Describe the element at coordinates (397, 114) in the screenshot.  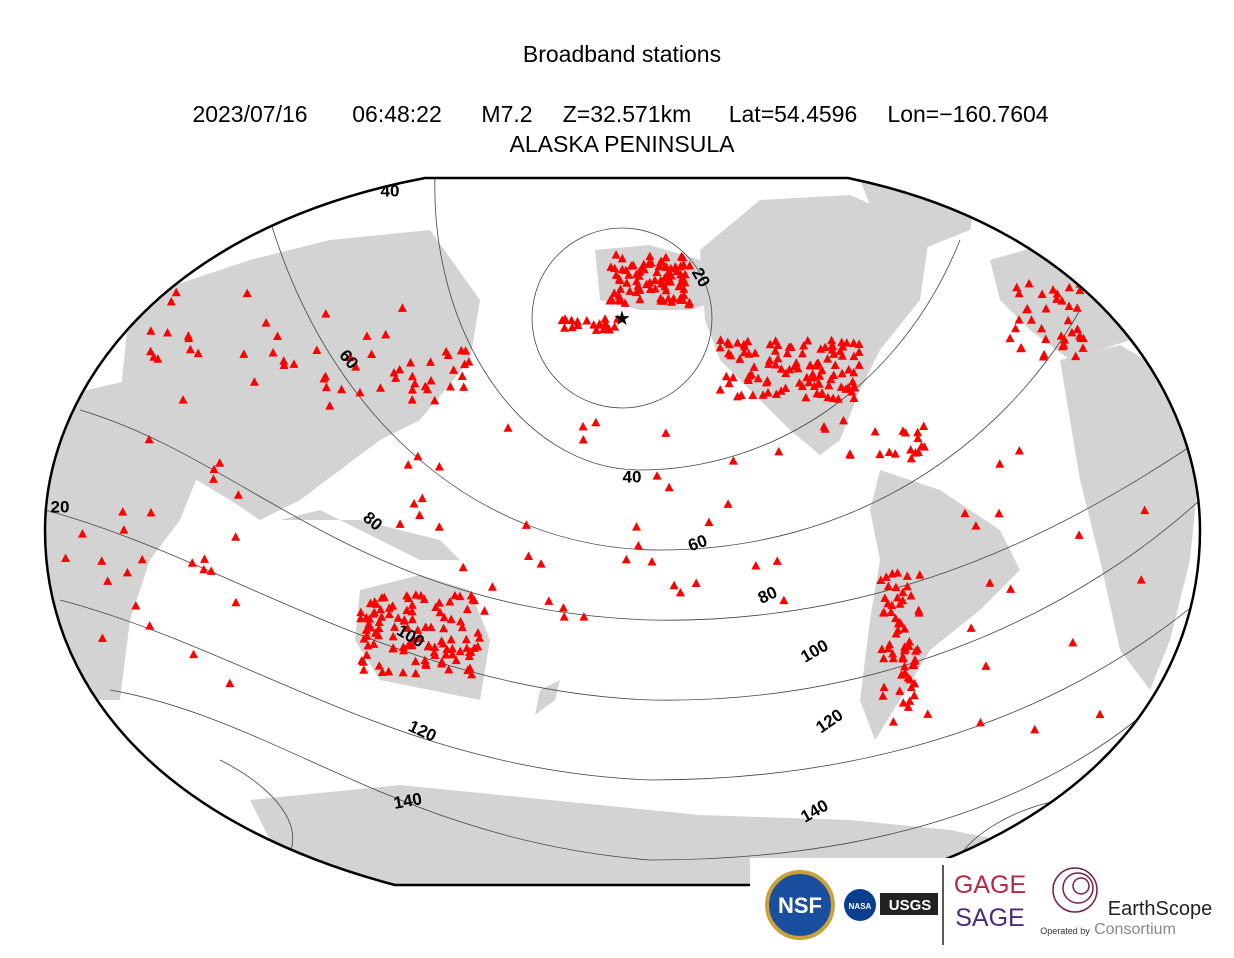
I see `event-time: 06:48:22` at that location.